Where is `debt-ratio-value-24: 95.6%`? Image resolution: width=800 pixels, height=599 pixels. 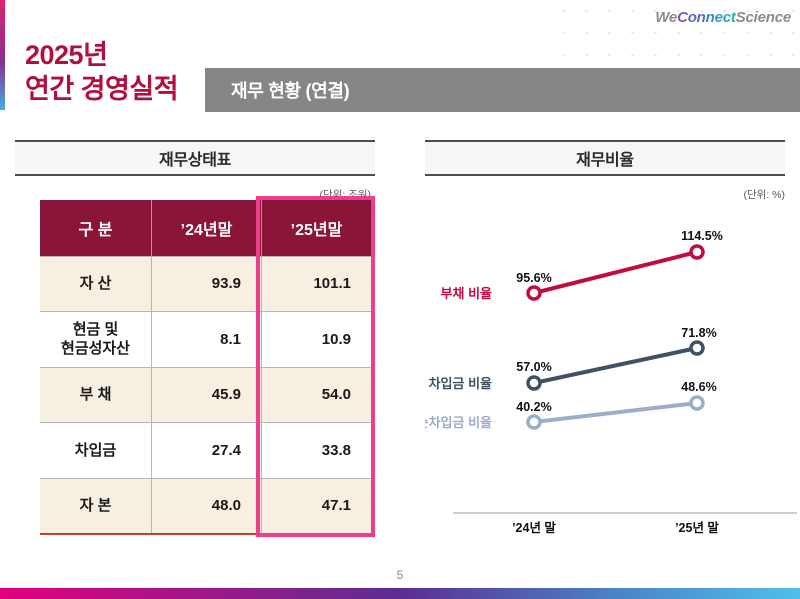 debt-ratio-value-24: 95.6% is located at coordinates (533, 278).